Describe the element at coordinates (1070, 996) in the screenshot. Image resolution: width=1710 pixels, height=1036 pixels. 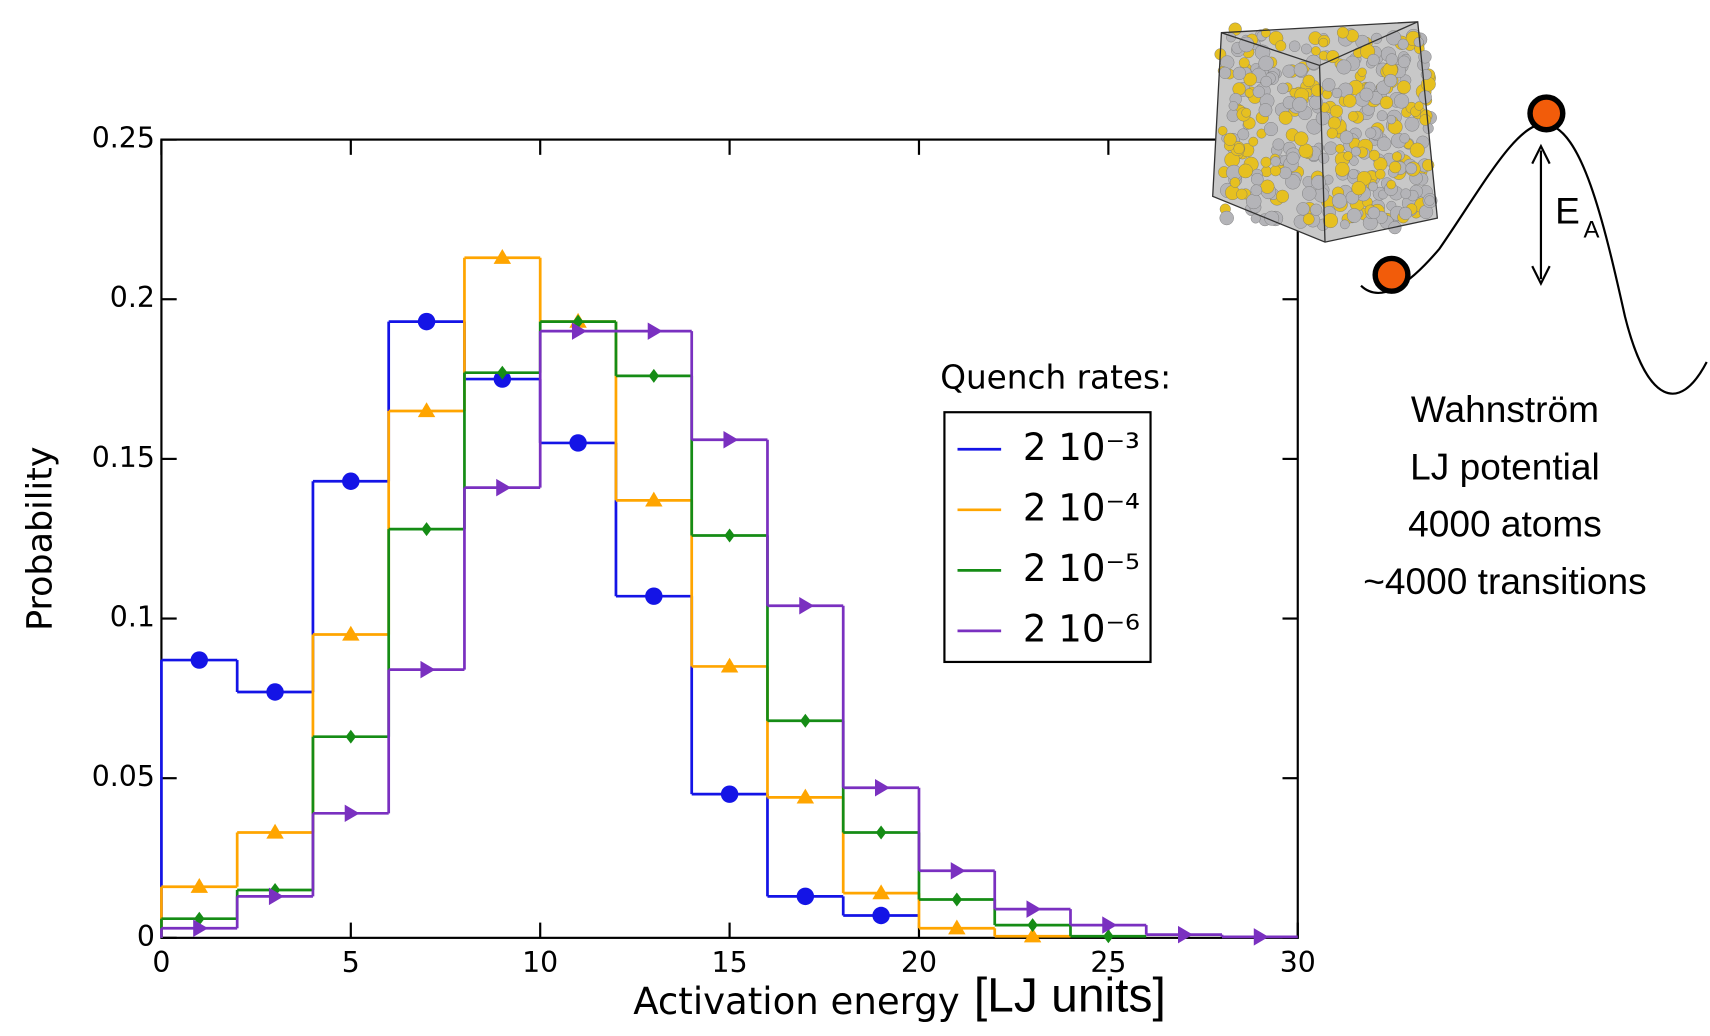
I see `x-axis-units: [LJ units]` at that location.